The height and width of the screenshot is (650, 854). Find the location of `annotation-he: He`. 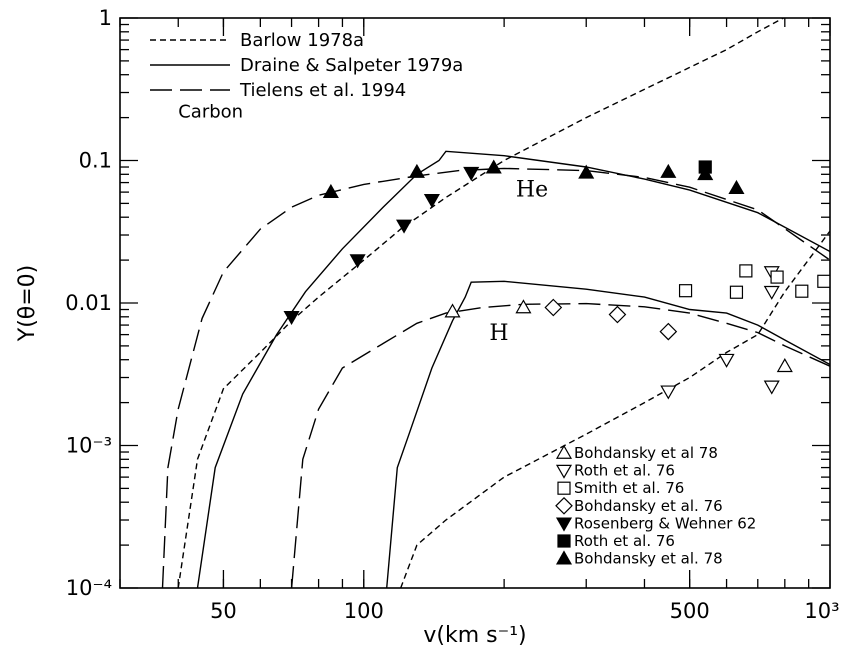

annotation-he: He is located at coordinates (532, 189).